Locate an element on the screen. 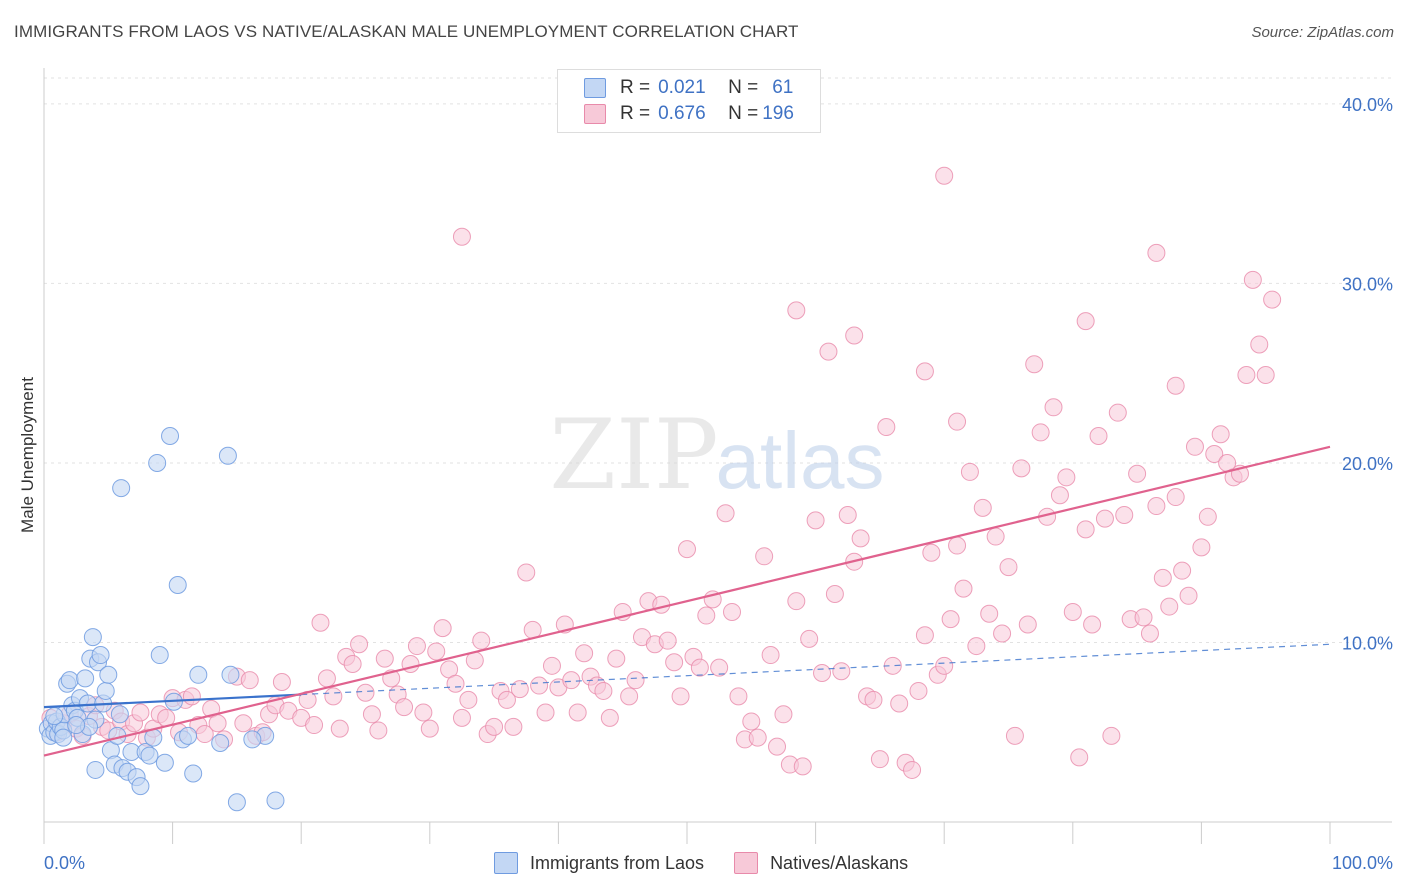  x-tick-label: 100.0% is located at coordinates (1362, 863).